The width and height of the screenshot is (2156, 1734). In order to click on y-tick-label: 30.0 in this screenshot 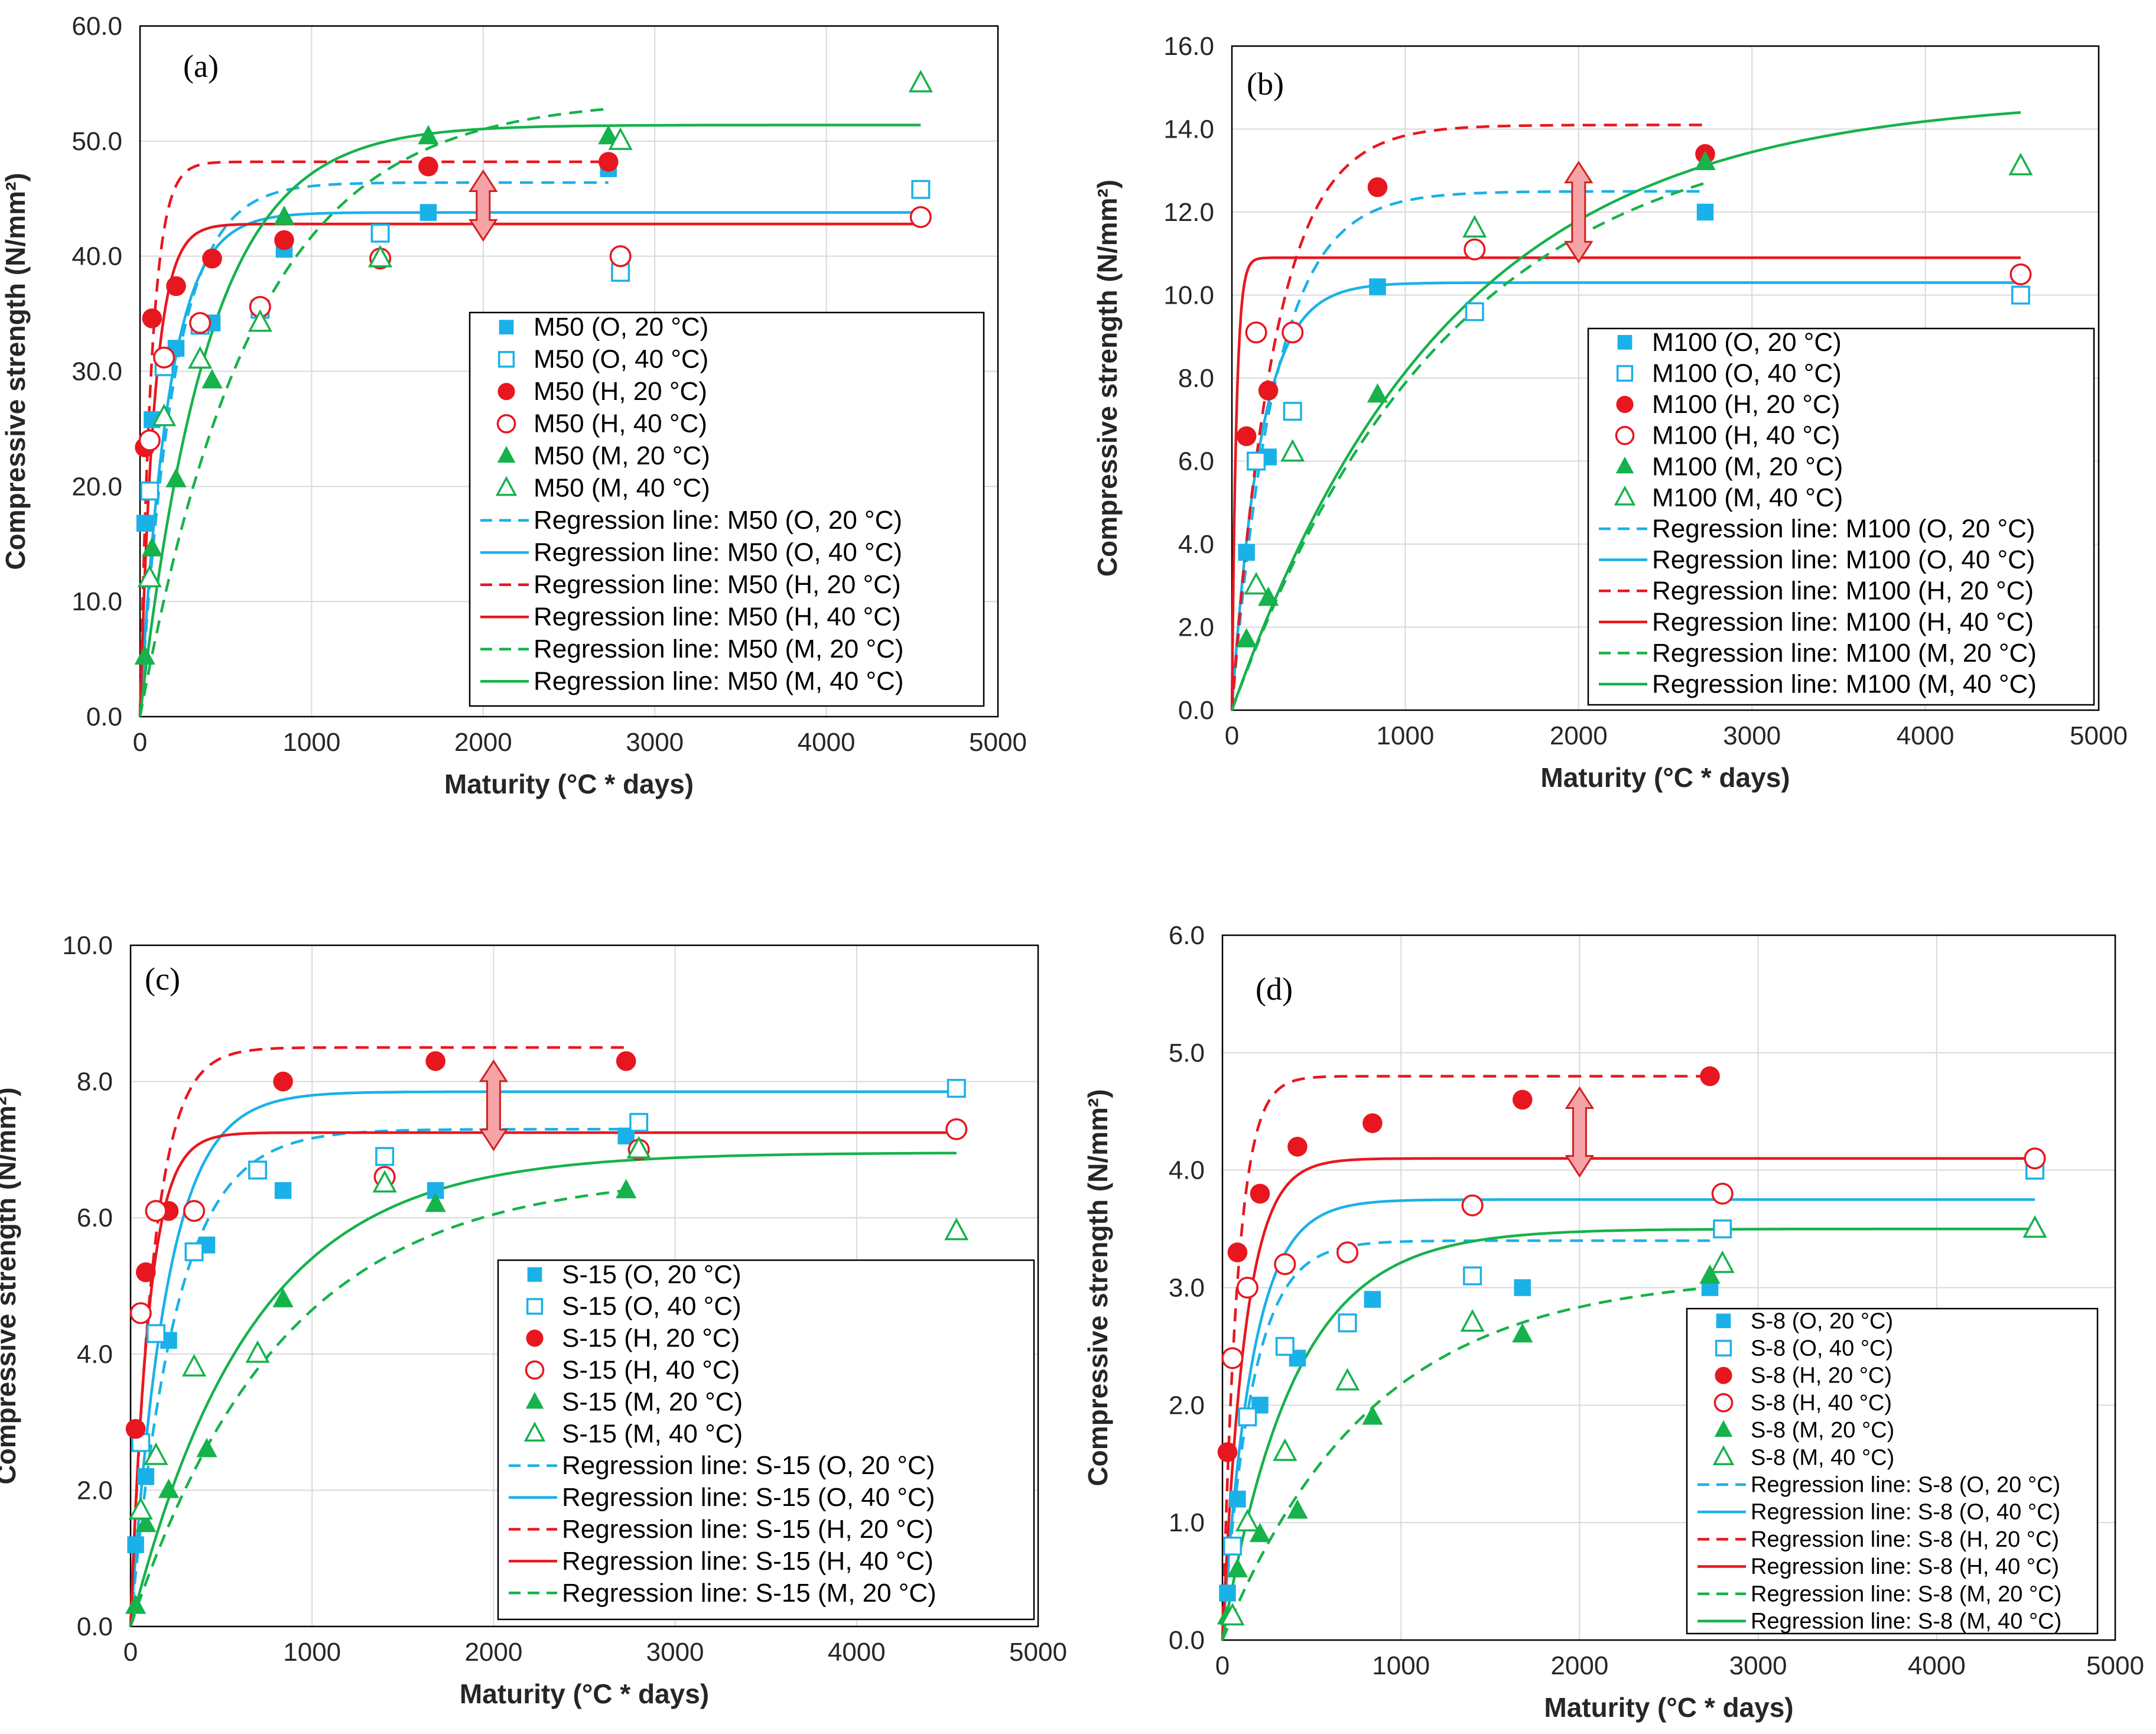, I will do `click(96, 371)`.